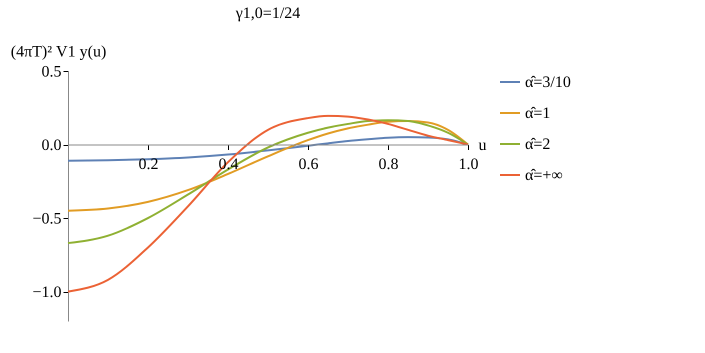  What do you see at coordinates (388, 165) in the screenshot?
I see `x-tick-label: 0.8` at bounding box center [388, 165].